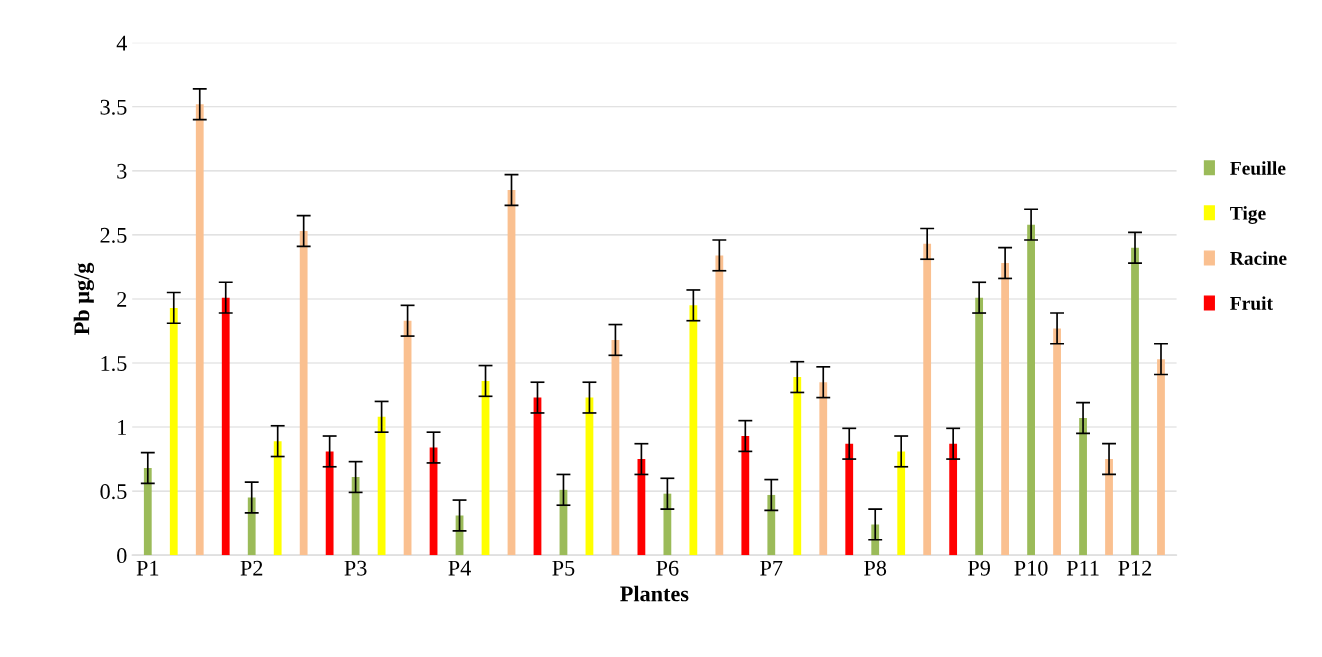 The image size is (1322, 657). I want to click on y-tick-label: 1.5, so click(114, 364).